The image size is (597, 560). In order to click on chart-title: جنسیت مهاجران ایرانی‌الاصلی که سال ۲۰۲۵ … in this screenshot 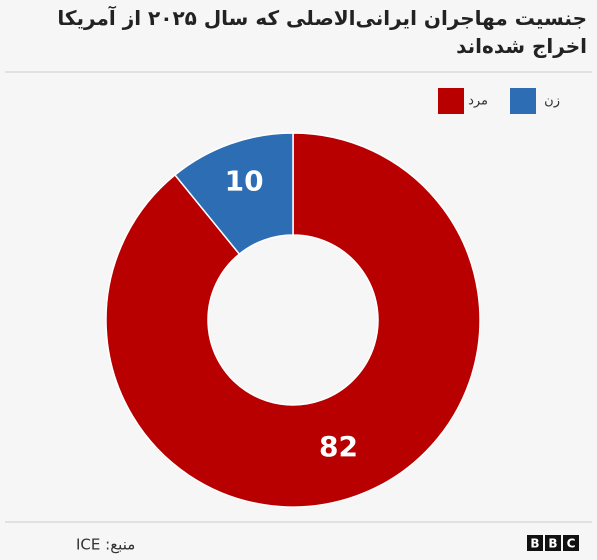, I will do `click(322, 32)`.